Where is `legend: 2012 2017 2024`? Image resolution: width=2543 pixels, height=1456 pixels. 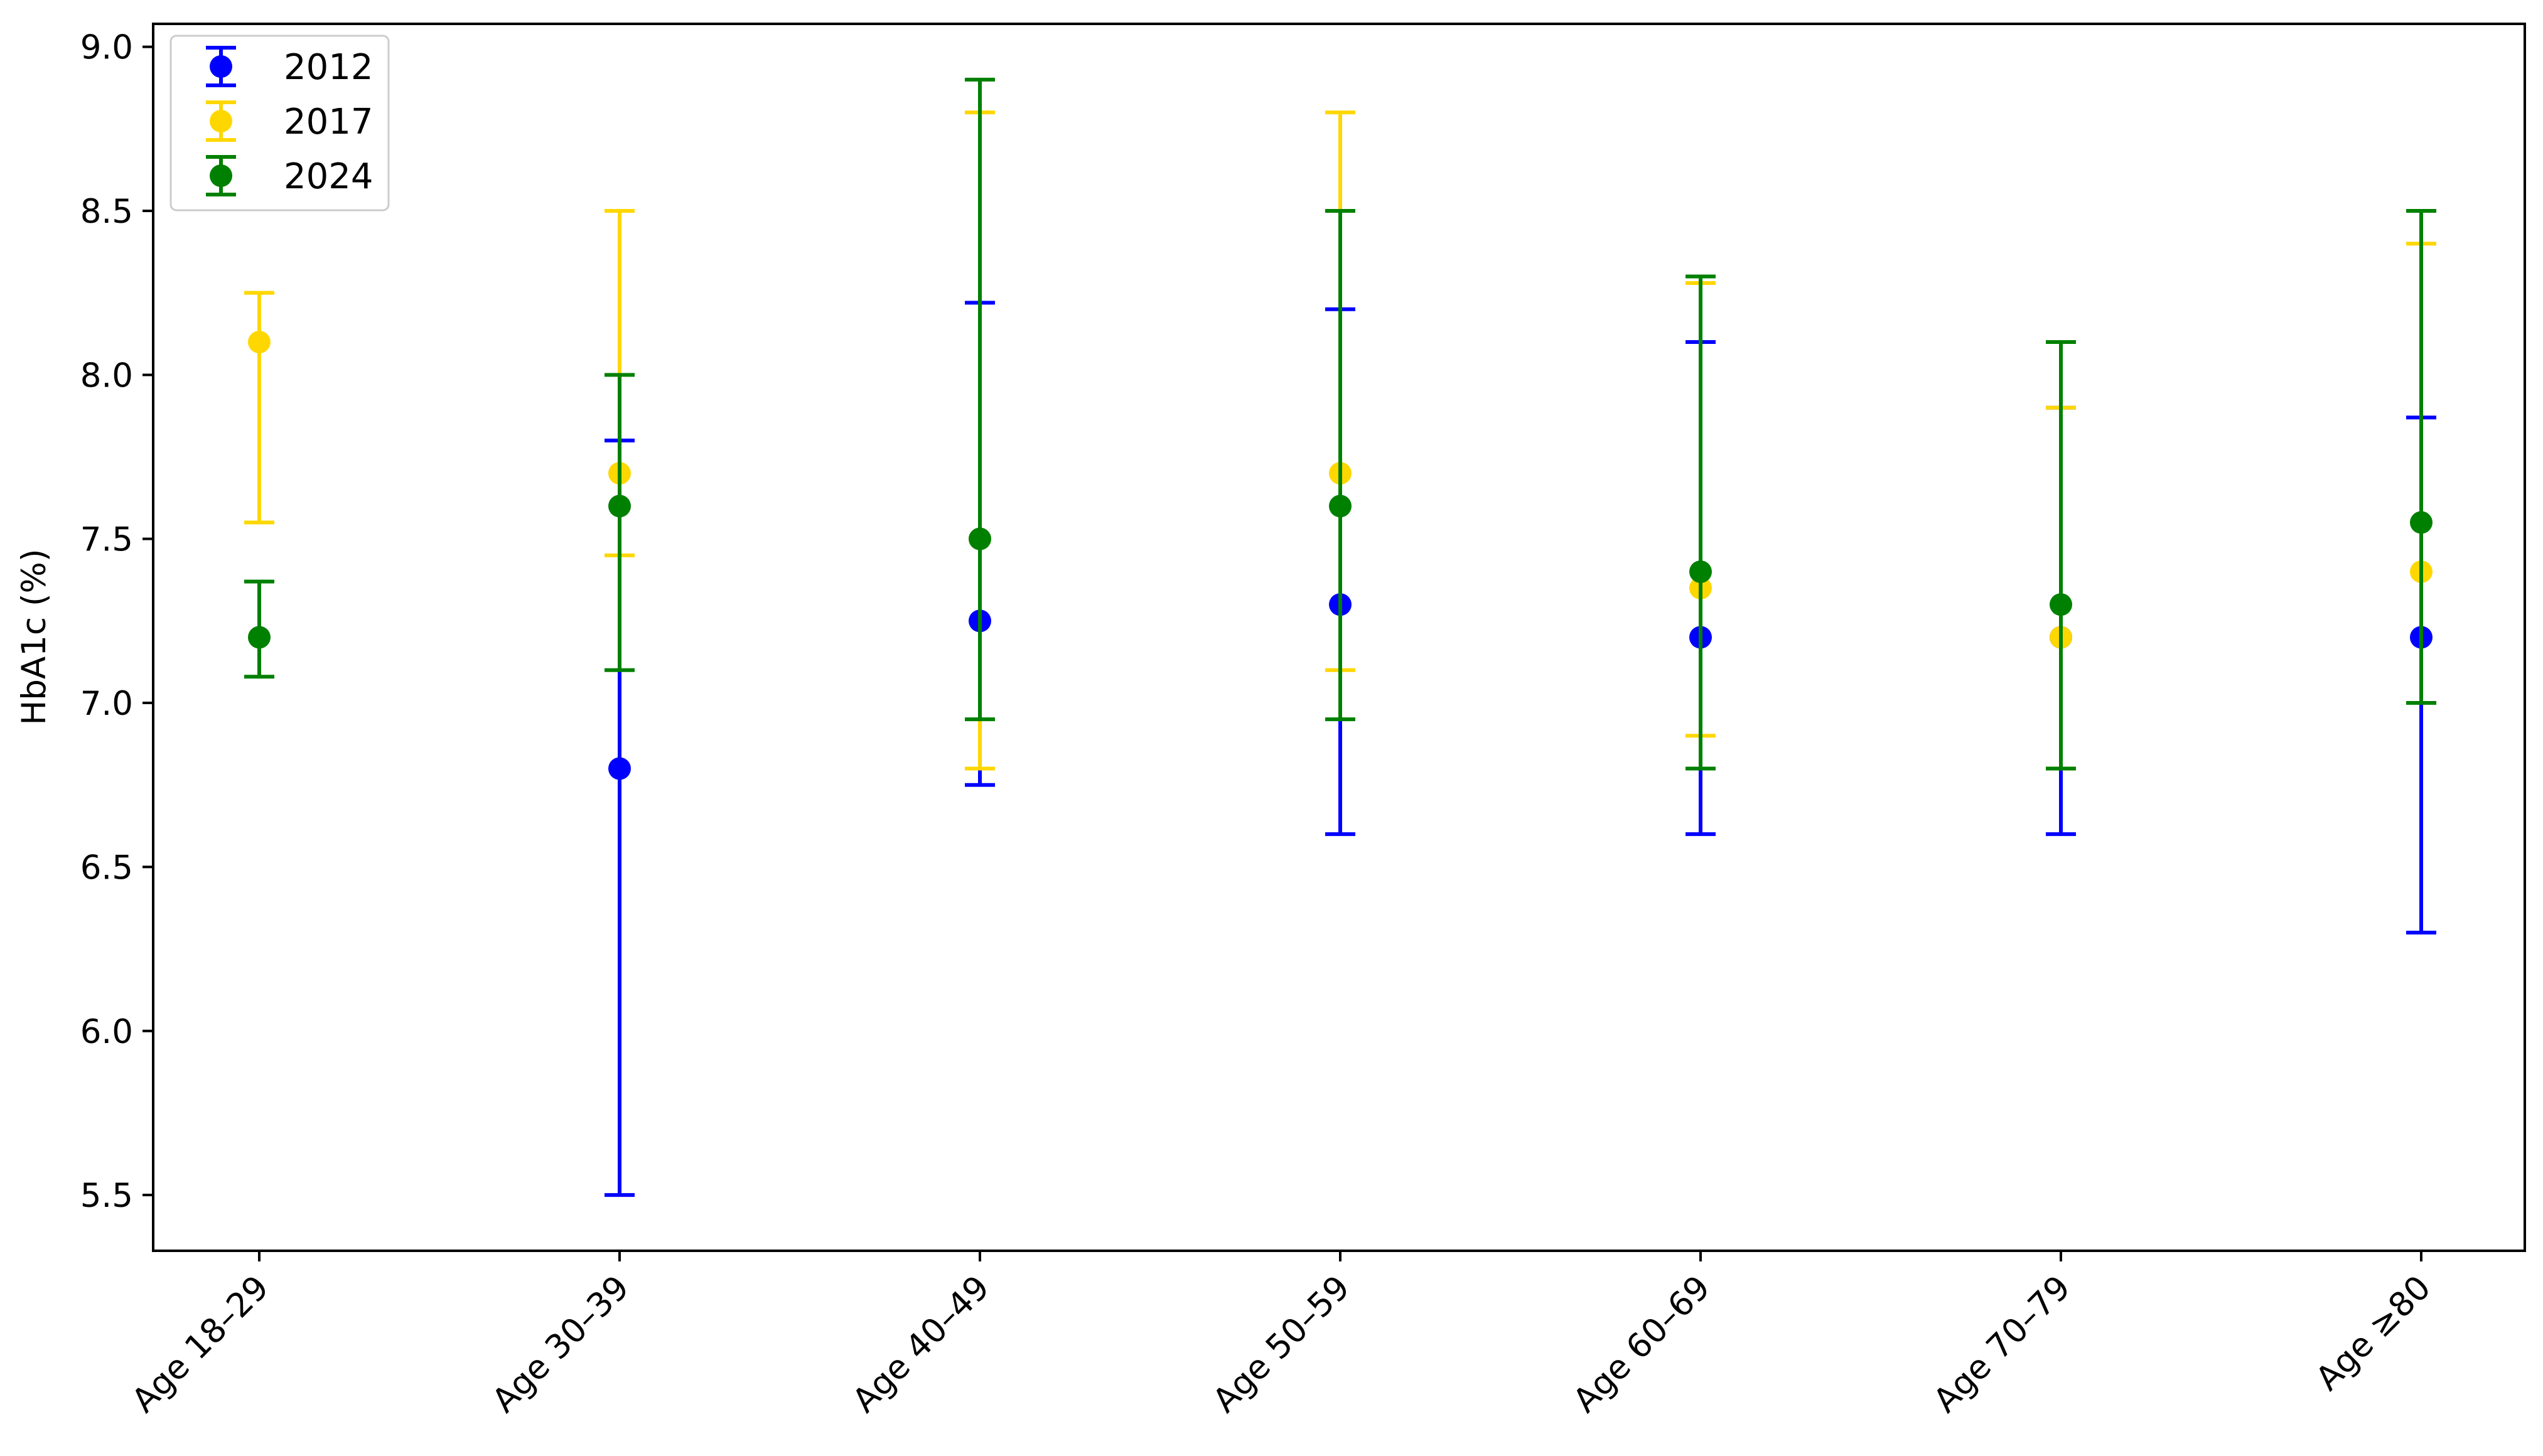
legend: 2012 2017 2024 is located at coordinates (279, 123).